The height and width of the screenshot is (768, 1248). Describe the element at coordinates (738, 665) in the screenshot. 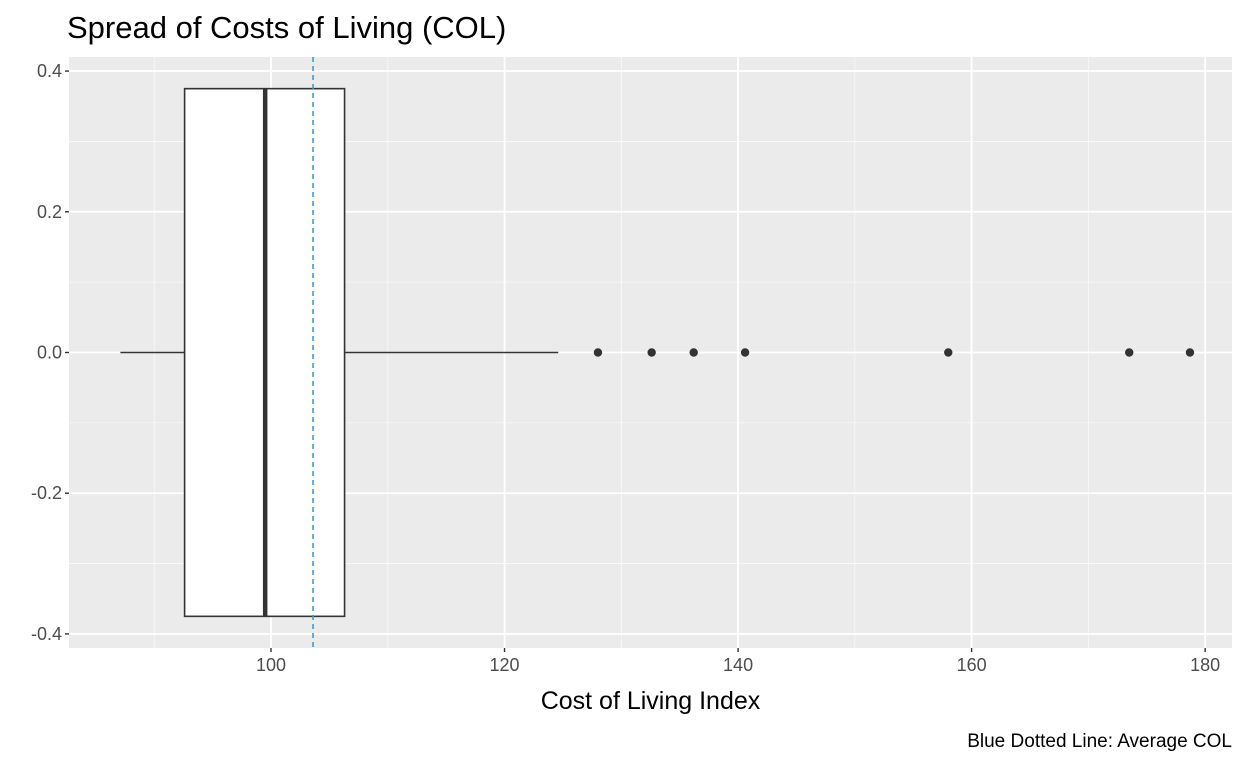

I see `x-tick-label: 140` at that location.